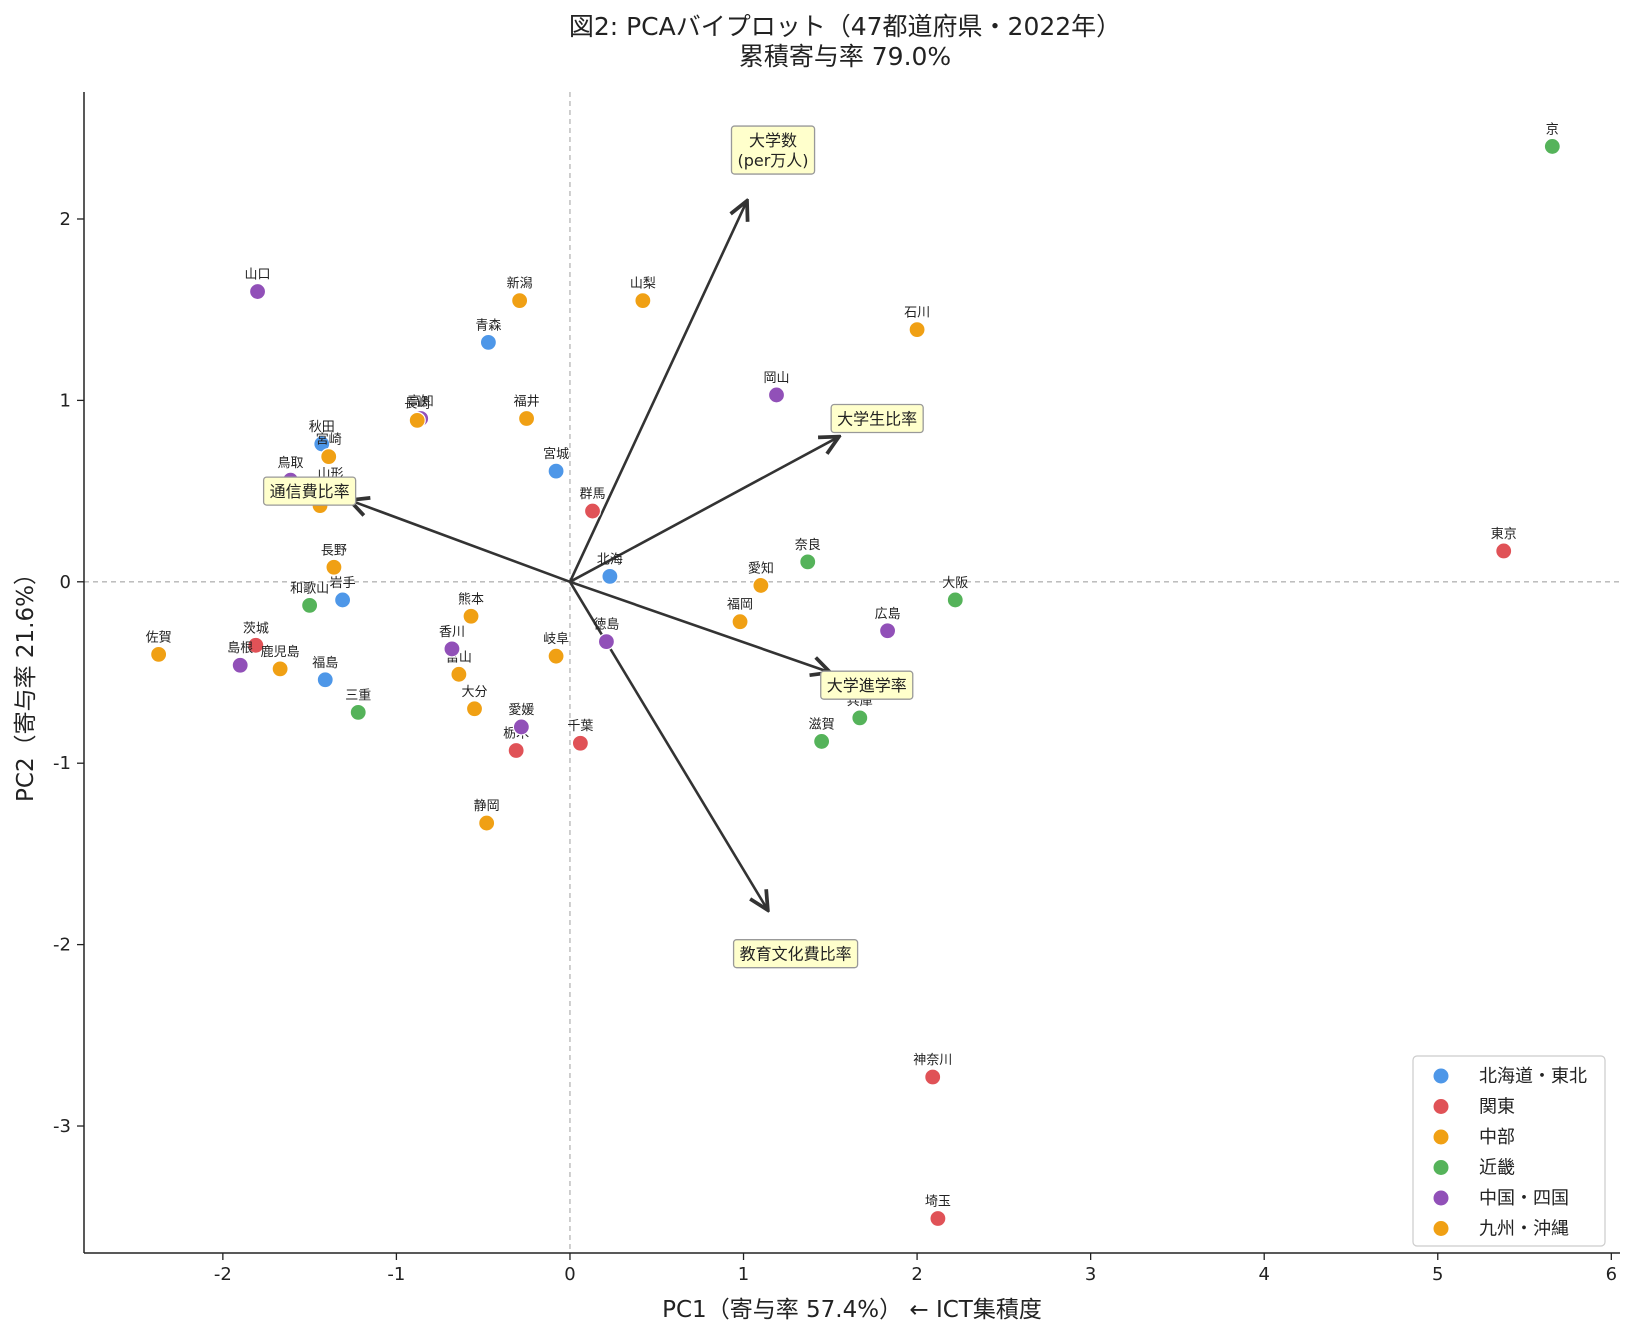  Describe the element at coordinates (643, 284) in the screenshot. I see `data-point-label: 山梨` at that location.